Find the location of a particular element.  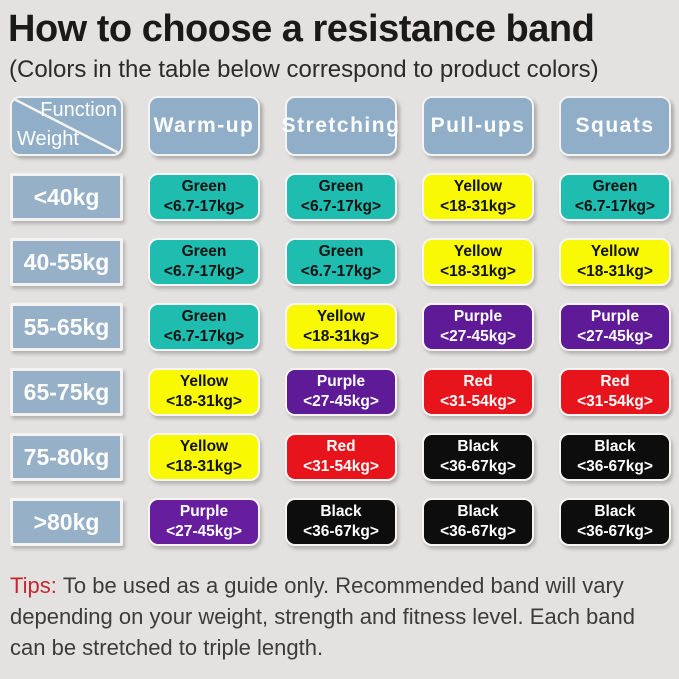

corner-weight-label: Weight is located at coordinates (48, 139).